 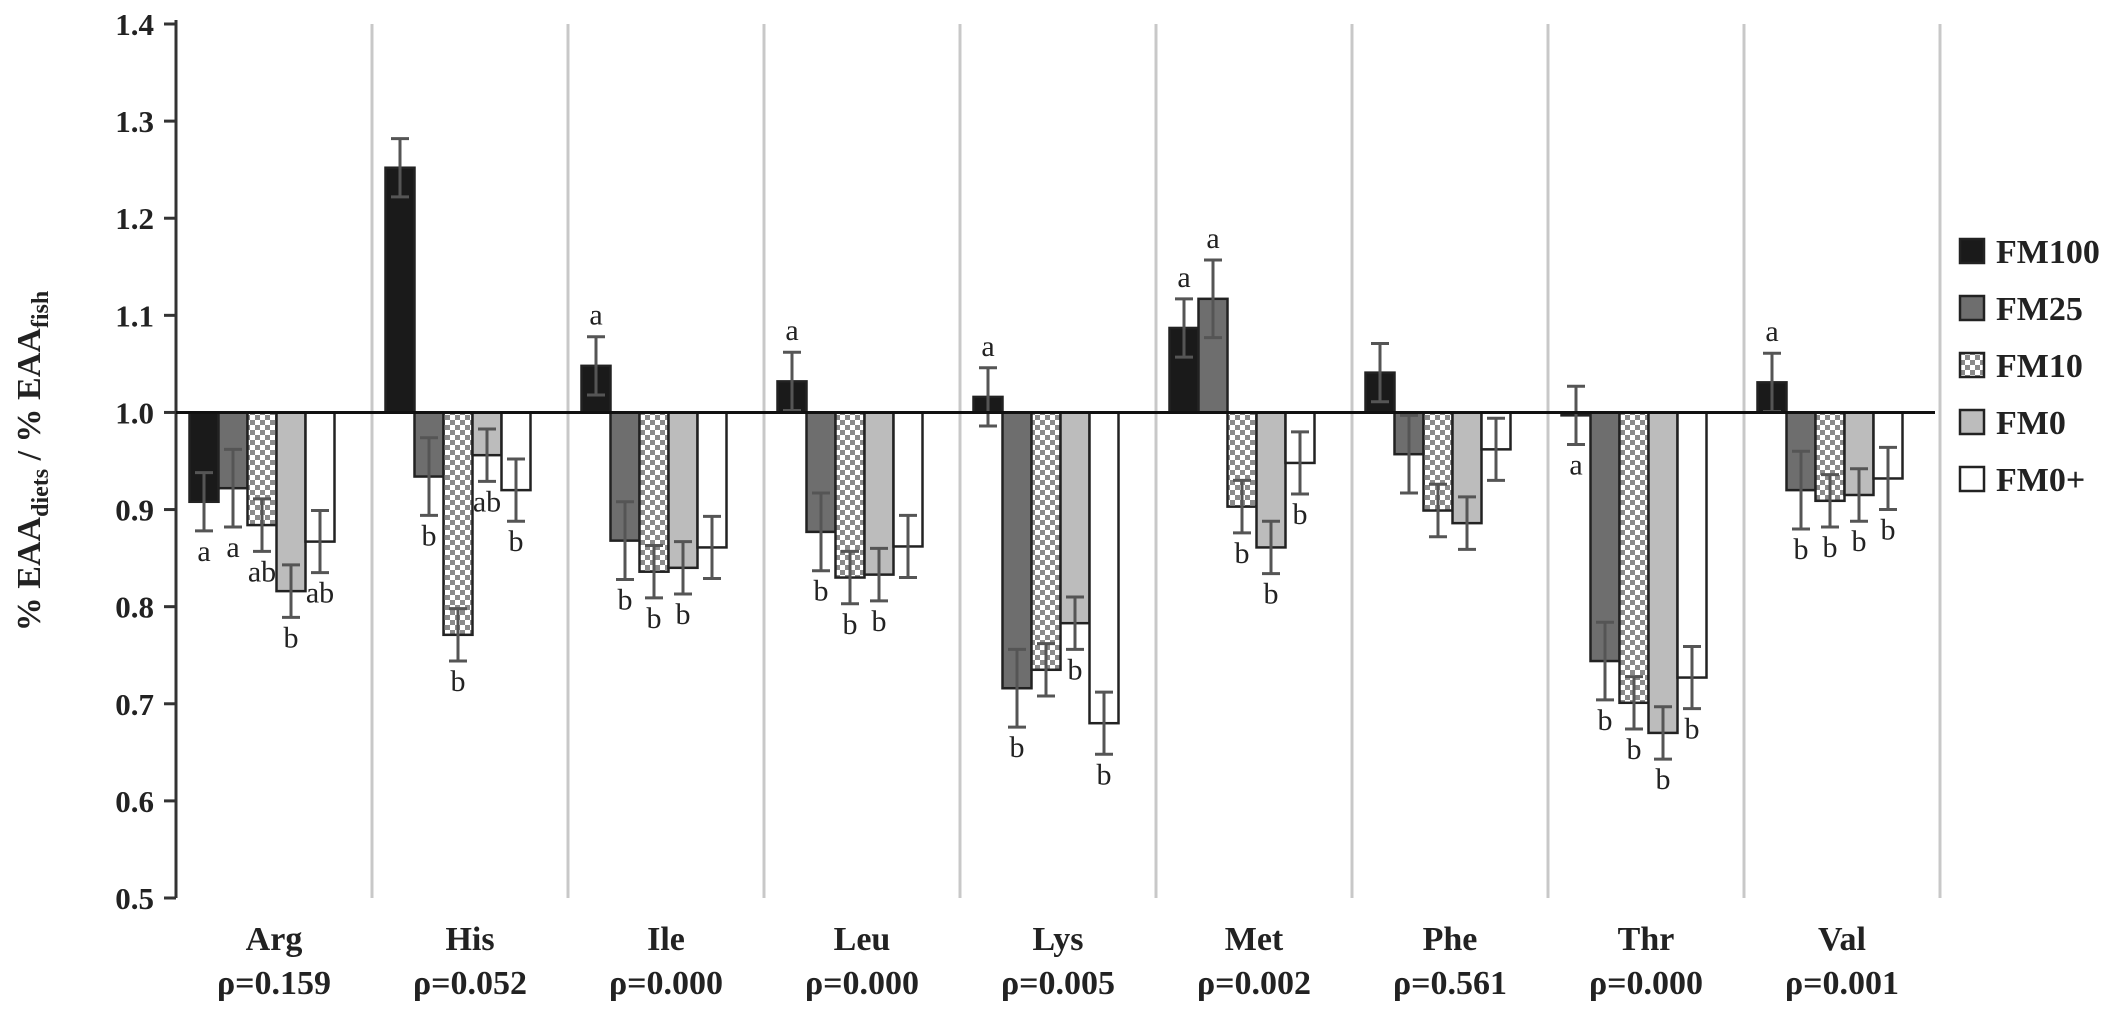 I want to click on x-category-label: Leu, so click(x=862, y=939).